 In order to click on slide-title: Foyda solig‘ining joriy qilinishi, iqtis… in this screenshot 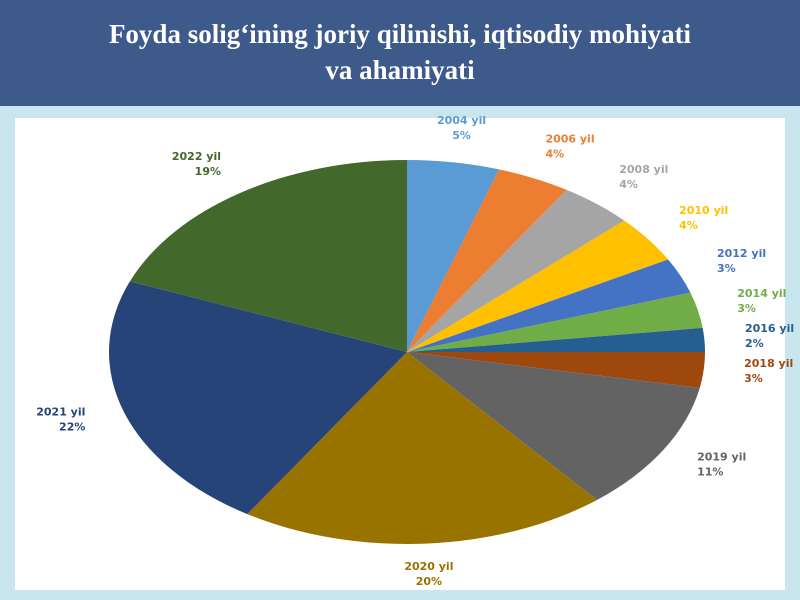, I will do `click(400, 52)`.